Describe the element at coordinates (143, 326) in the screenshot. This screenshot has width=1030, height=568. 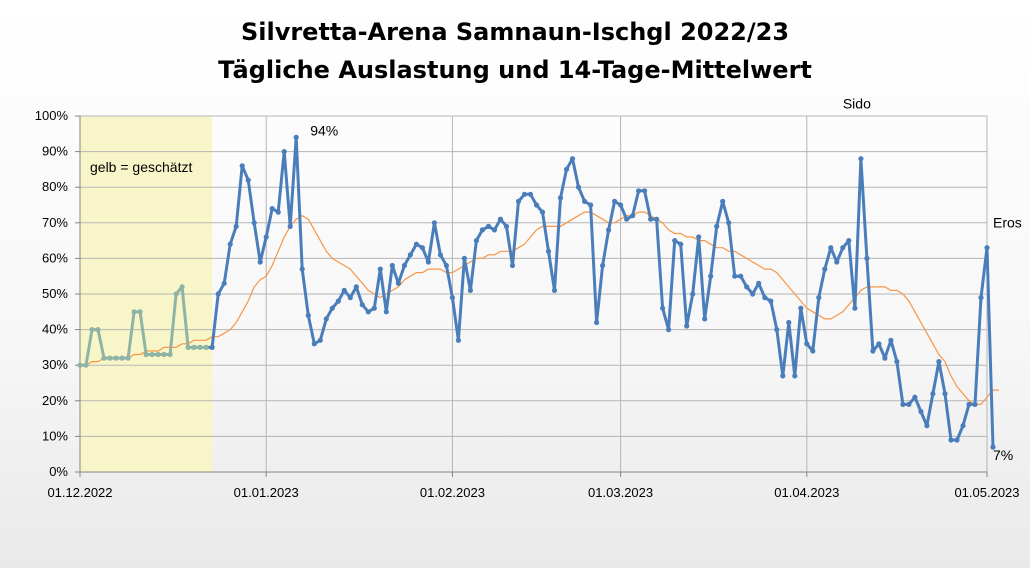
I see `series-line-daily-estimated` at that location.